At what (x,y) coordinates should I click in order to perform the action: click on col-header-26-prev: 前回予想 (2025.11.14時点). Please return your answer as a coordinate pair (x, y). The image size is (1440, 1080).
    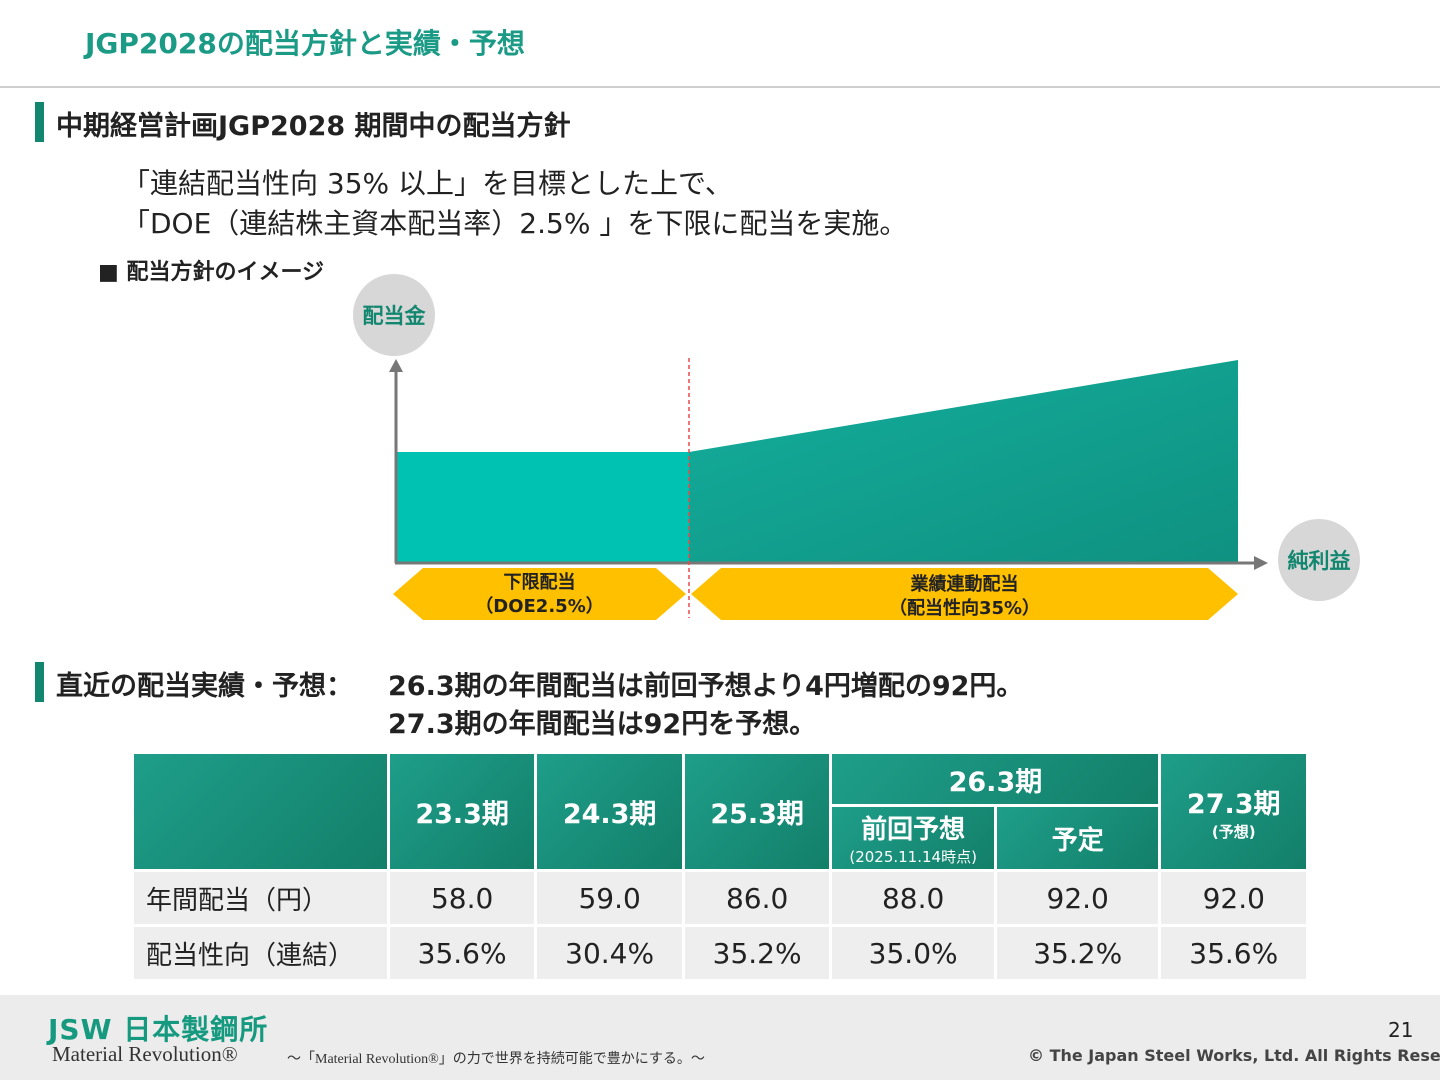
    Looking at the image, I should click on (913, 838).